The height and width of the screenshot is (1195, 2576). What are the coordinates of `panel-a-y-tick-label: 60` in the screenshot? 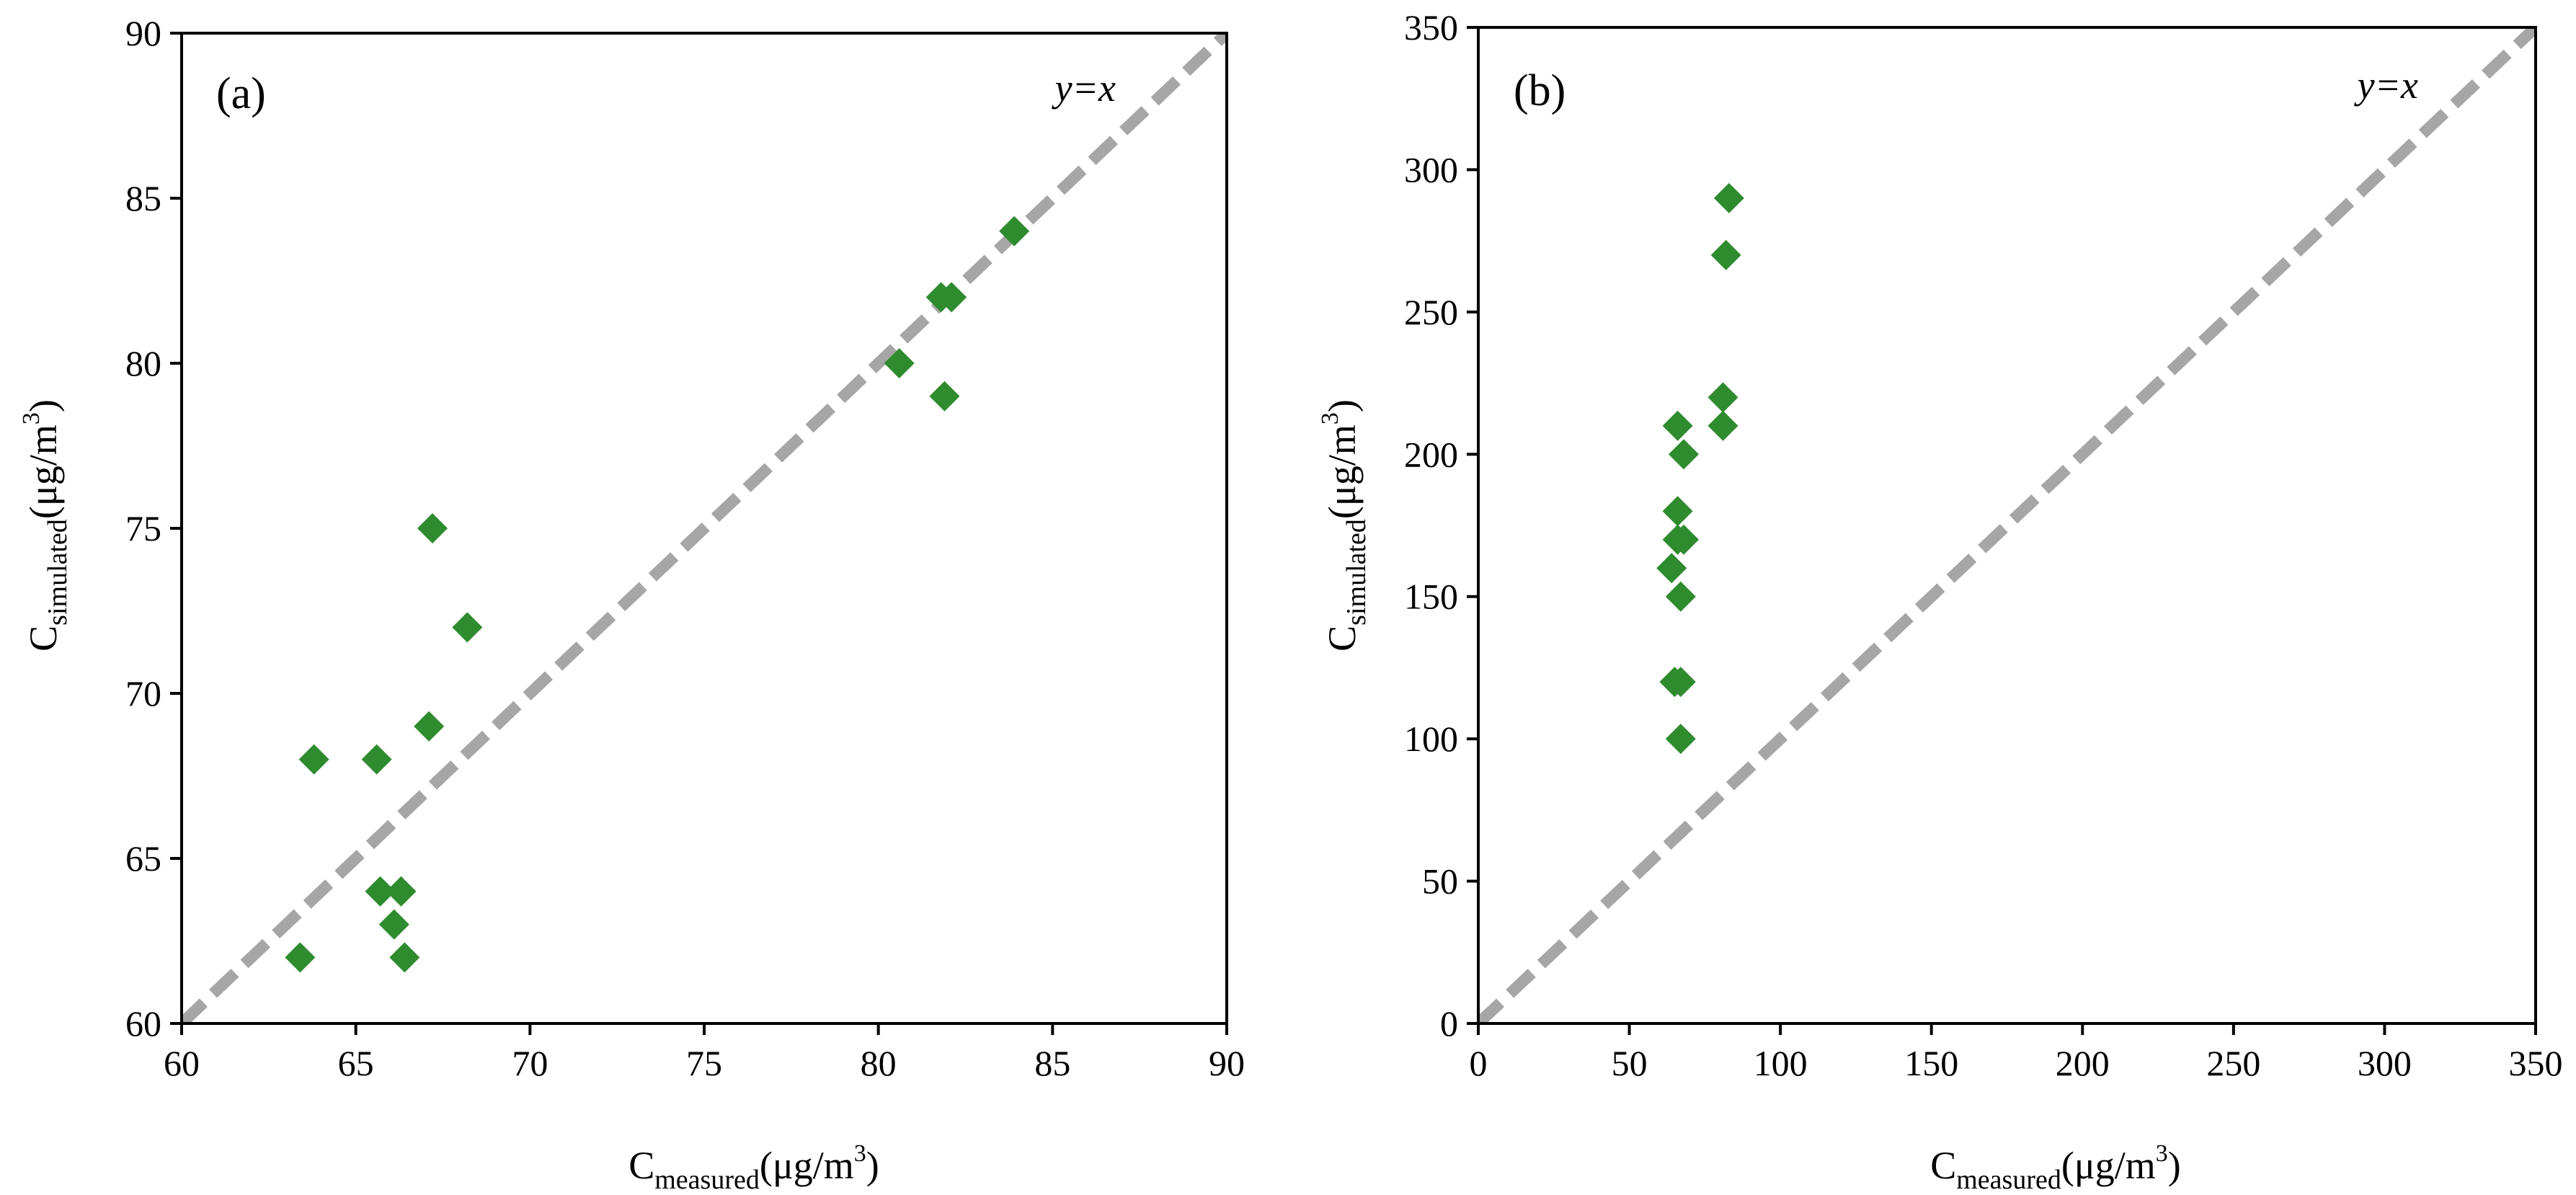 It's located at (143, 1023).